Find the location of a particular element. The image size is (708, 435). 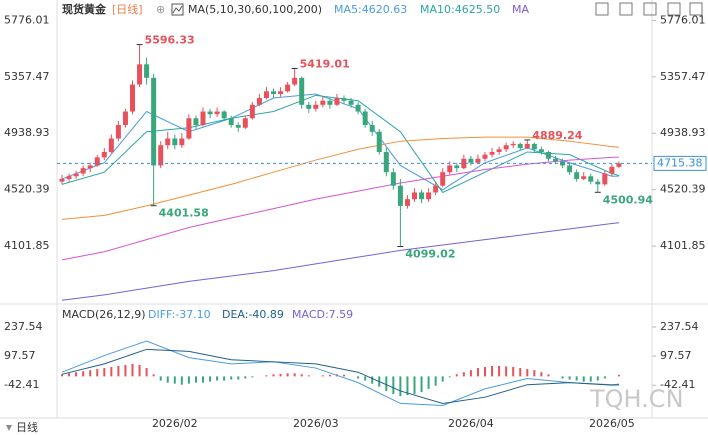

layout-button is located at coordinates (626, 9).